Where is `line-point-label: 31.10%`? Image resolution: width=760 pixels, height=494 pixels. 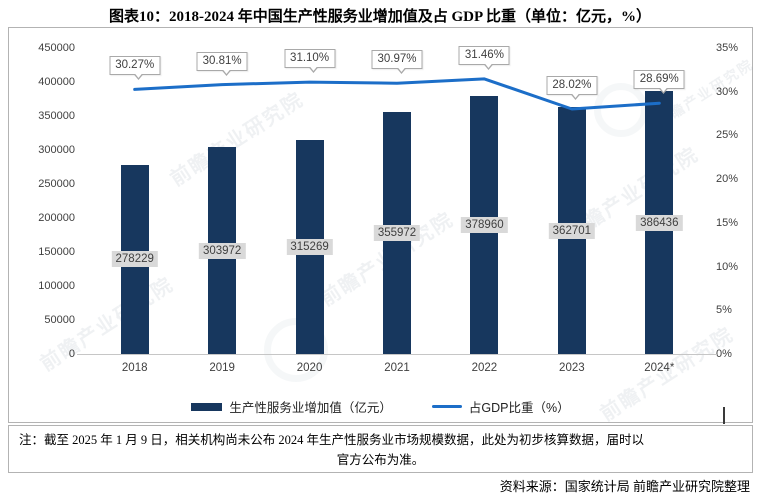
line-point-label: 31.10% is located at coordinates (310, 61).